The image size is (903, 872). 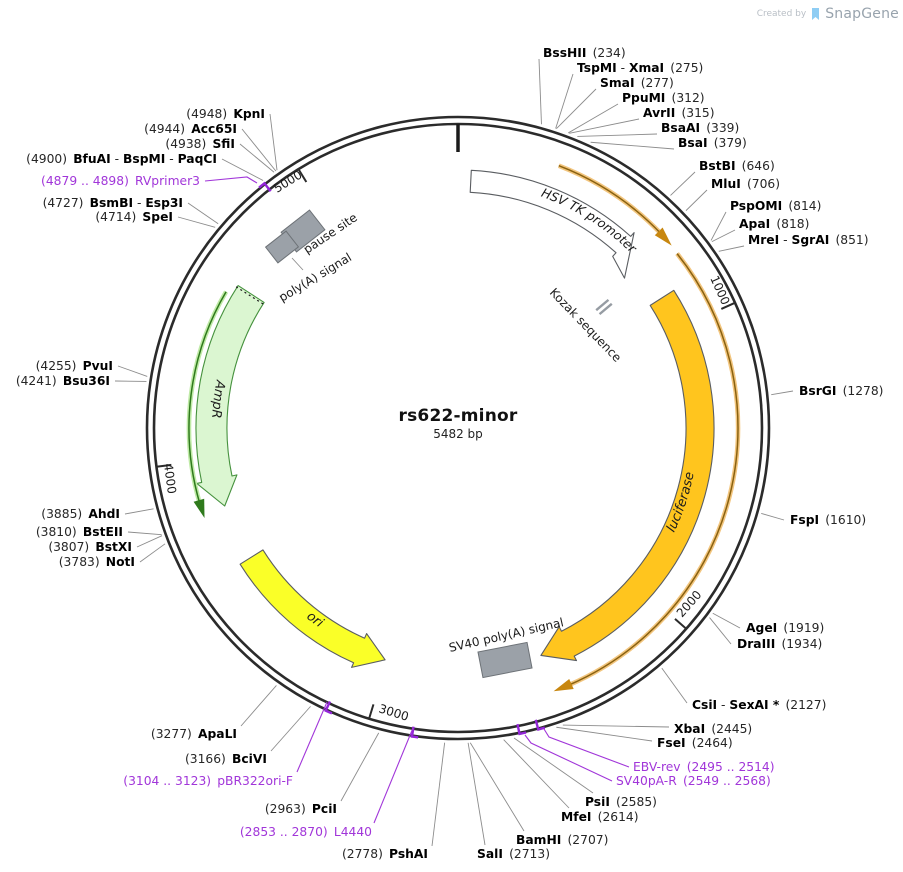 I want to click on enzyme-label-SpeI: (4714) SpeI, so click(x=134, y=217).